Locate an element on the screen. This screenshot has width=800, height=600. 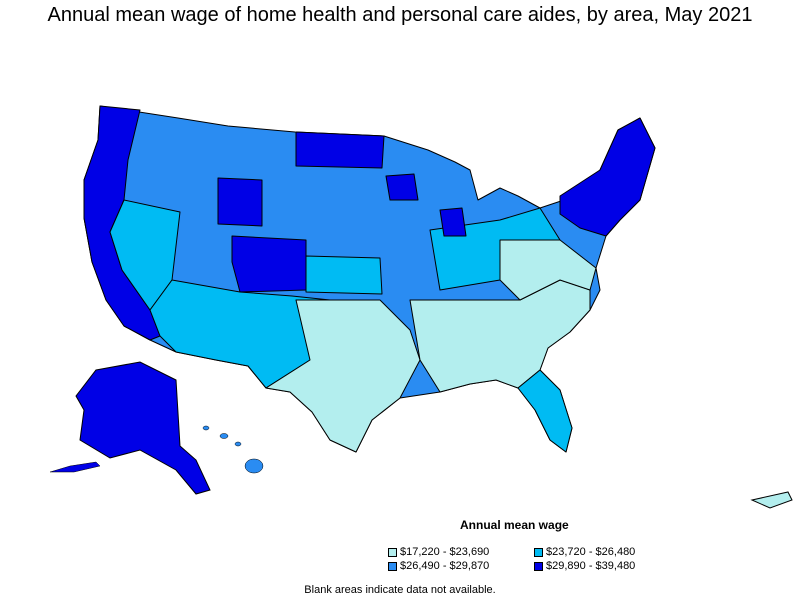
legend-item: $23,720 - $26,480 is located at coordinates (584, 552).